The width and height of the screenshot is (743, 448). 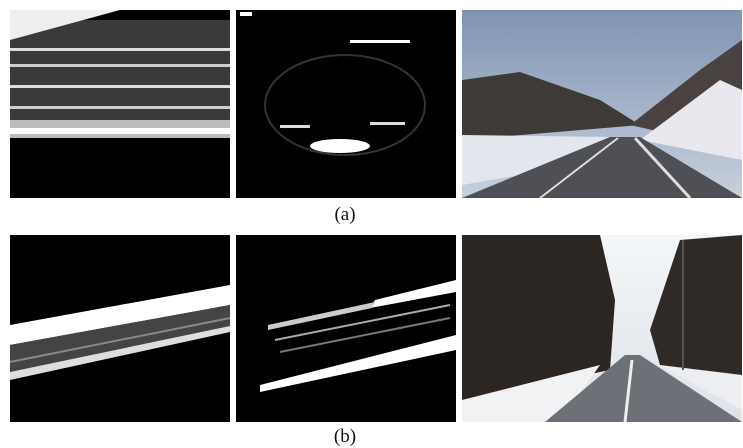 I want to click on row-label: (a), so click(x=344, y=214).